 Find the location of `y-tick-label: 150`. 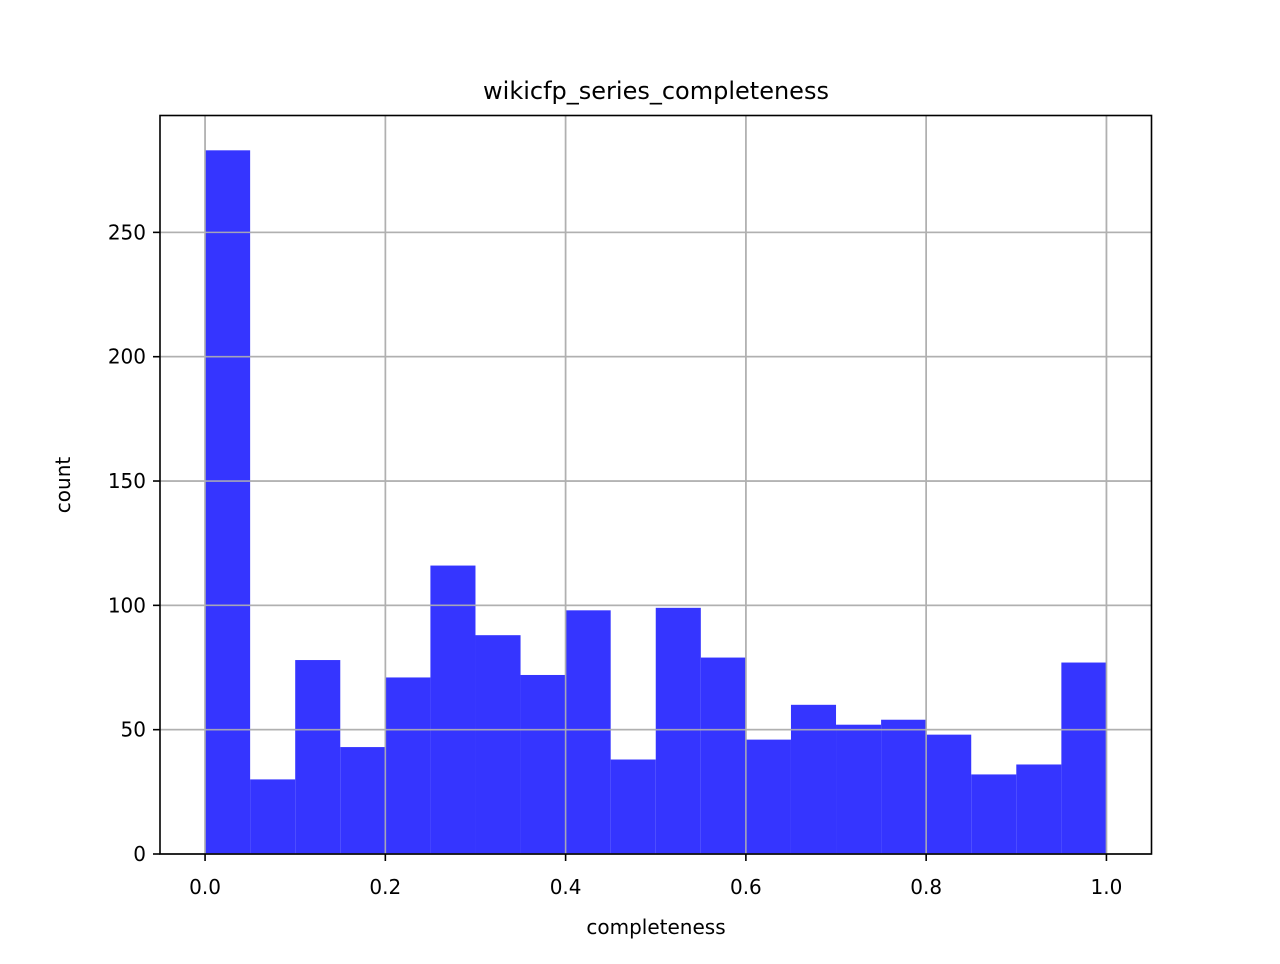

y-tick-label: 150 is located at coordinates (127, 481).